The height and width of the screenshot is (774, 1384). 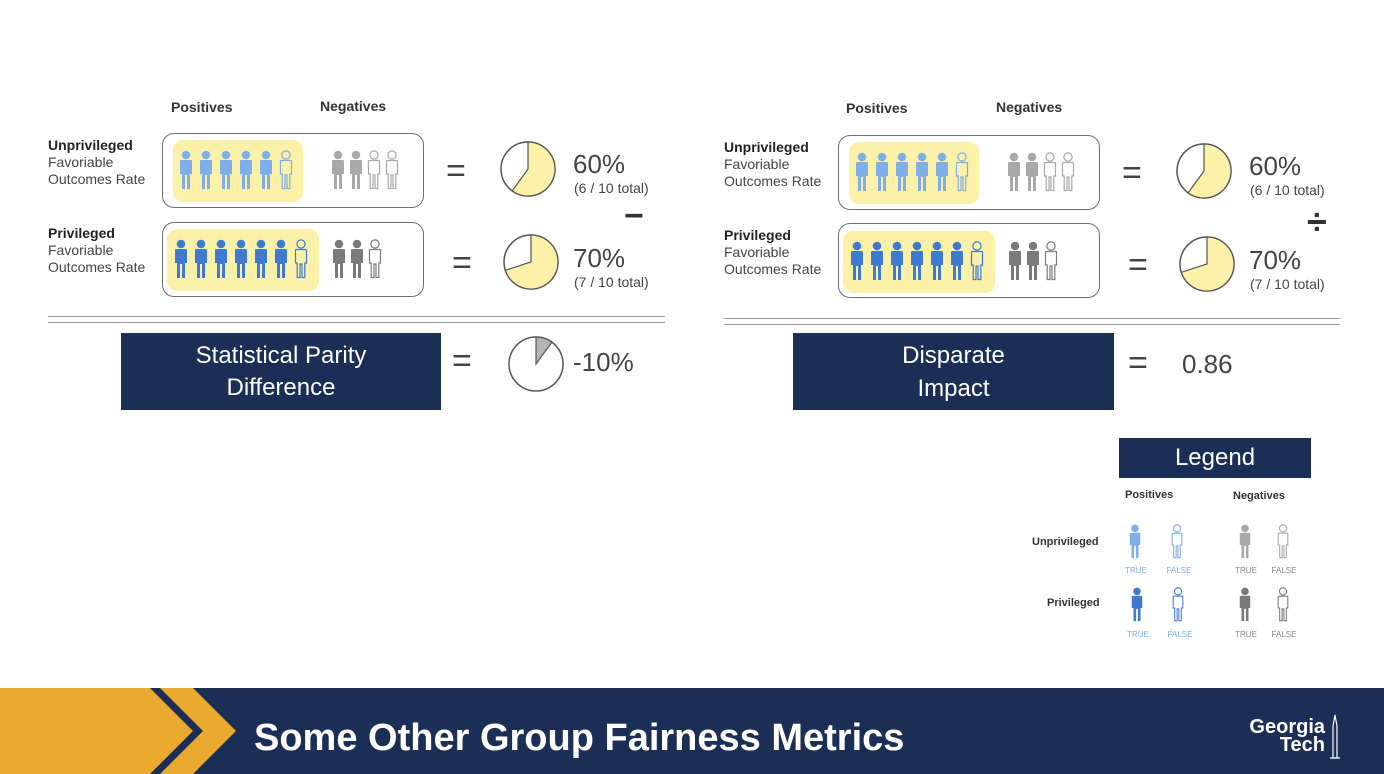 I want to click on right-row1-positive-people, so click(x=912, y=172).